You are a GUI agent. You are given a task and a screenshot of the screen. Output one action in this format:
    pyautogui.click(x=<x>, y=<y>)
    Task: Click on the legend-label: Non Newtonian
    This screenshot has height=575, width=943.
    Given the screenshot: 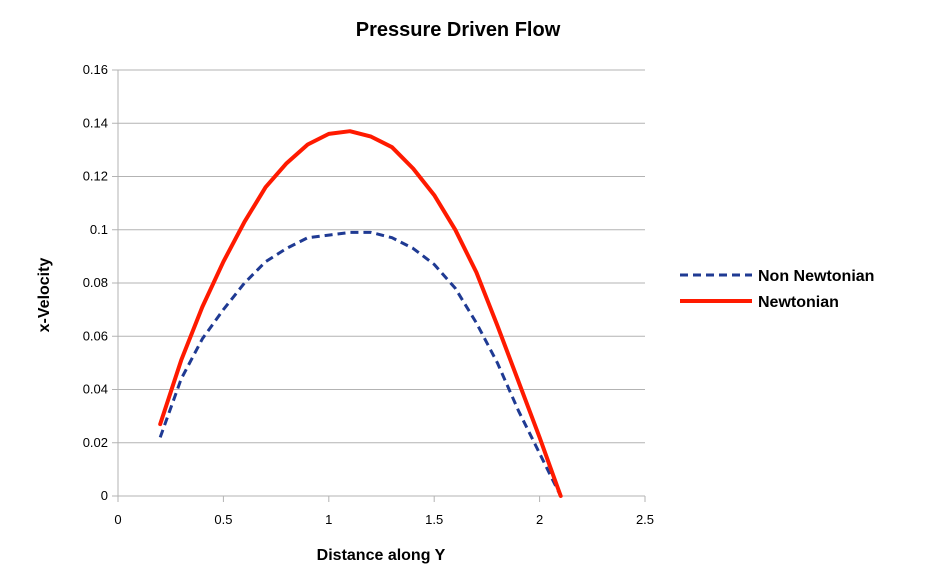 What is the action you would take?
    pyautogui.click(x=816, y=276)
    